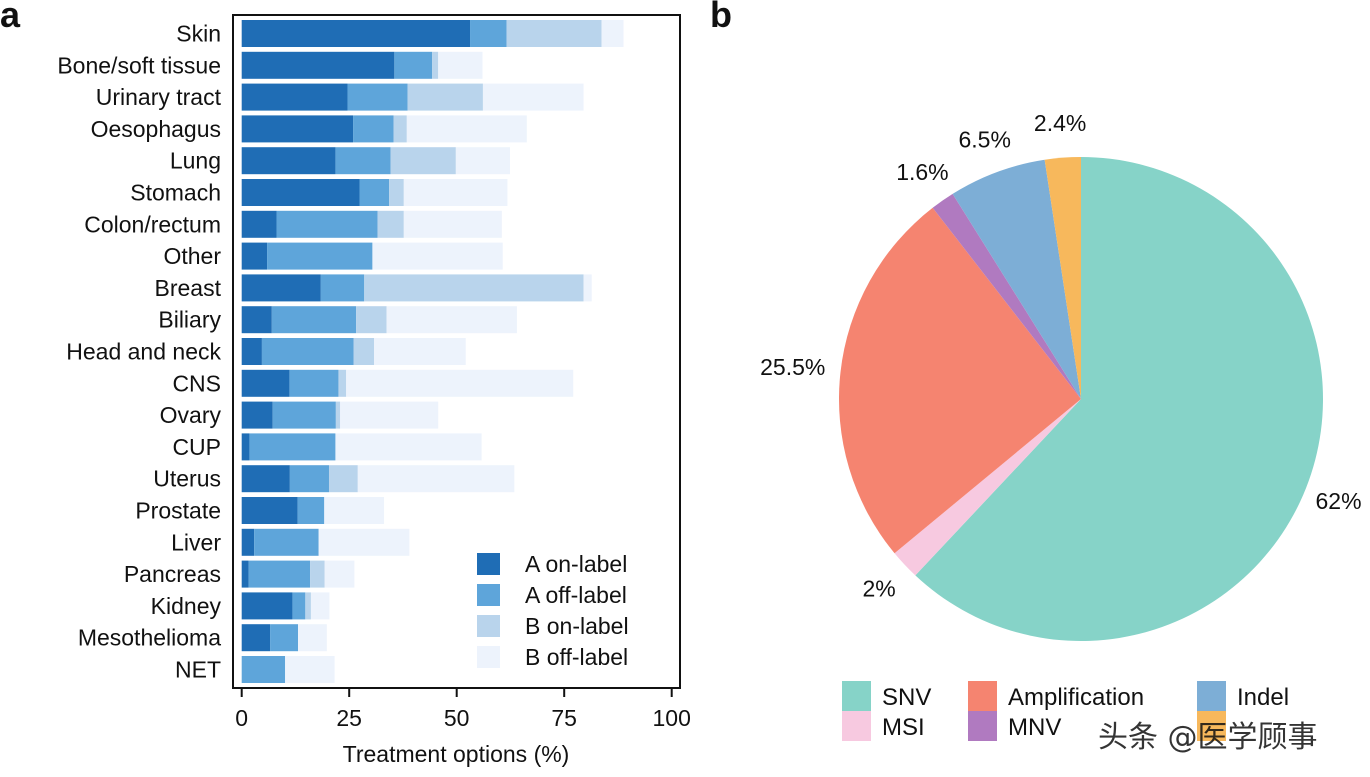  What do you see at coordinates (198, 670) in the screenshot?
I see `category-label: NET` at bounding box center [198, 670].